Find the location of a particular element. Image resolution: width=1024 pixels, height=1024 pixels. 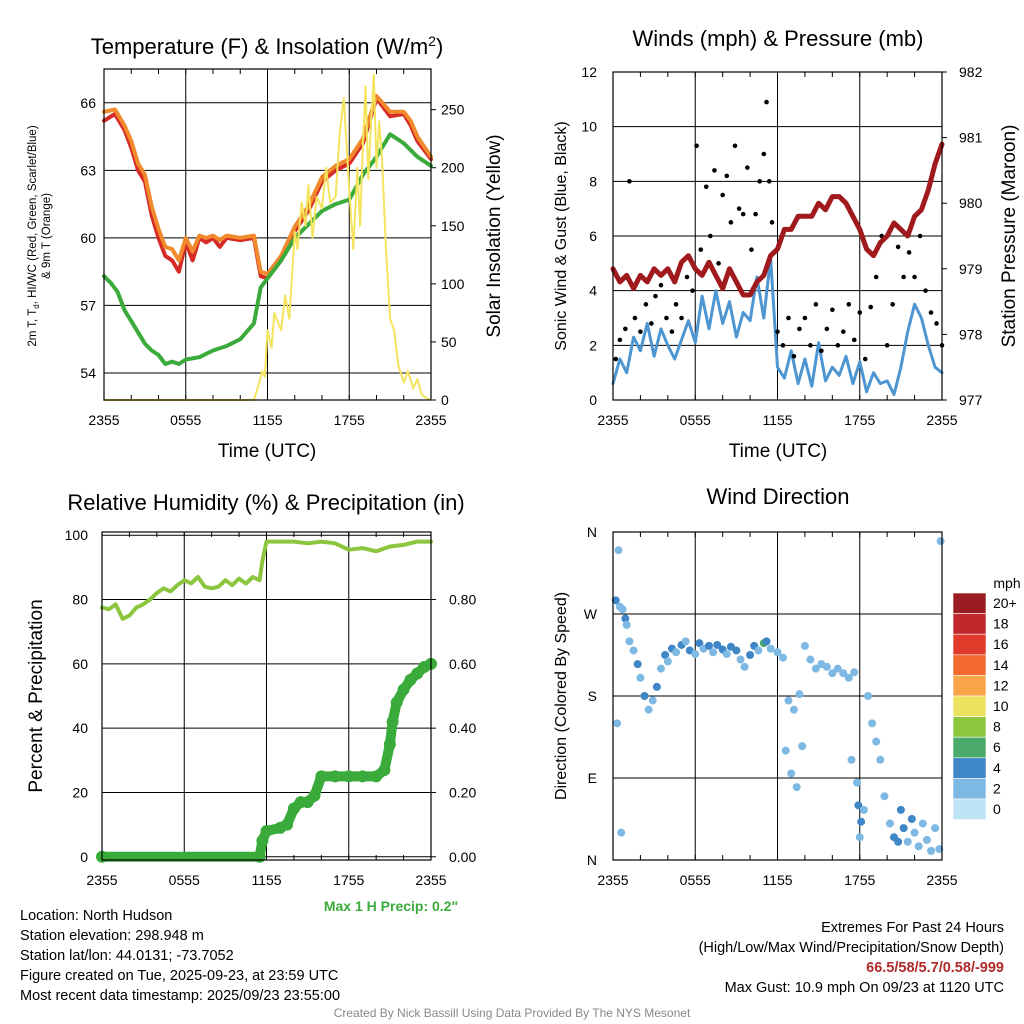

winds-ytick-label: 6 is located at coordinates (593, 236).